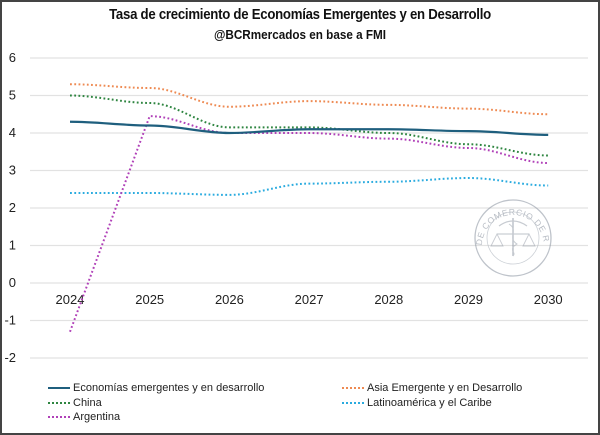  I want to click on y-tick-label: 1, so click(12, 245).